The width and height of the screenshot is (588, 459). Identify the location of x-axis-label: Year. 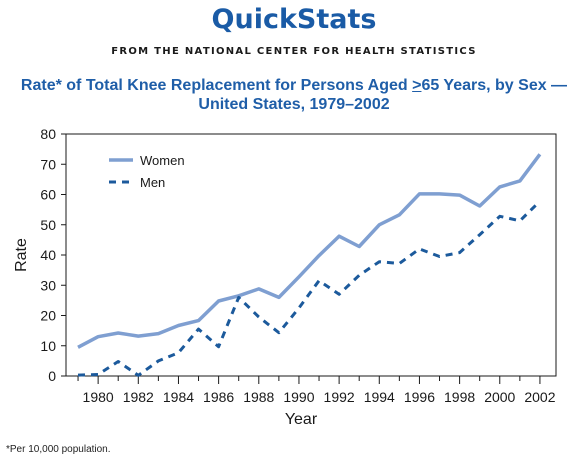
(301, 419).